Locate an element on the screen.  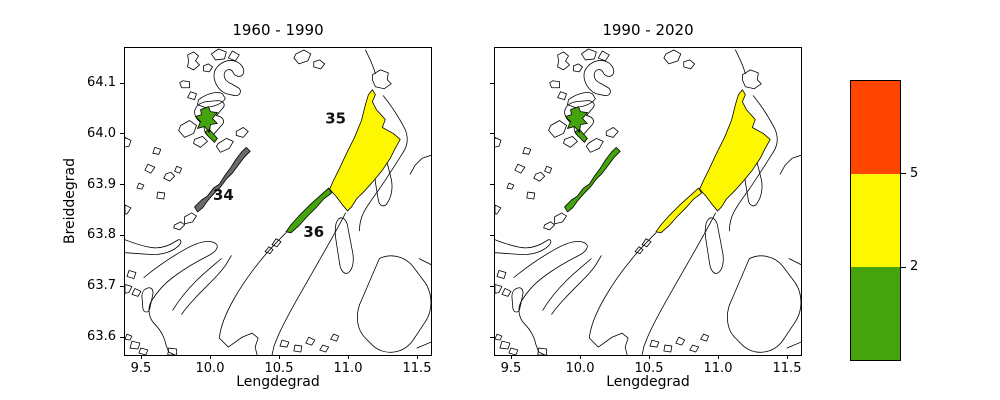
colorbar-tick-label: 5 is located at coordinates (914, 173).